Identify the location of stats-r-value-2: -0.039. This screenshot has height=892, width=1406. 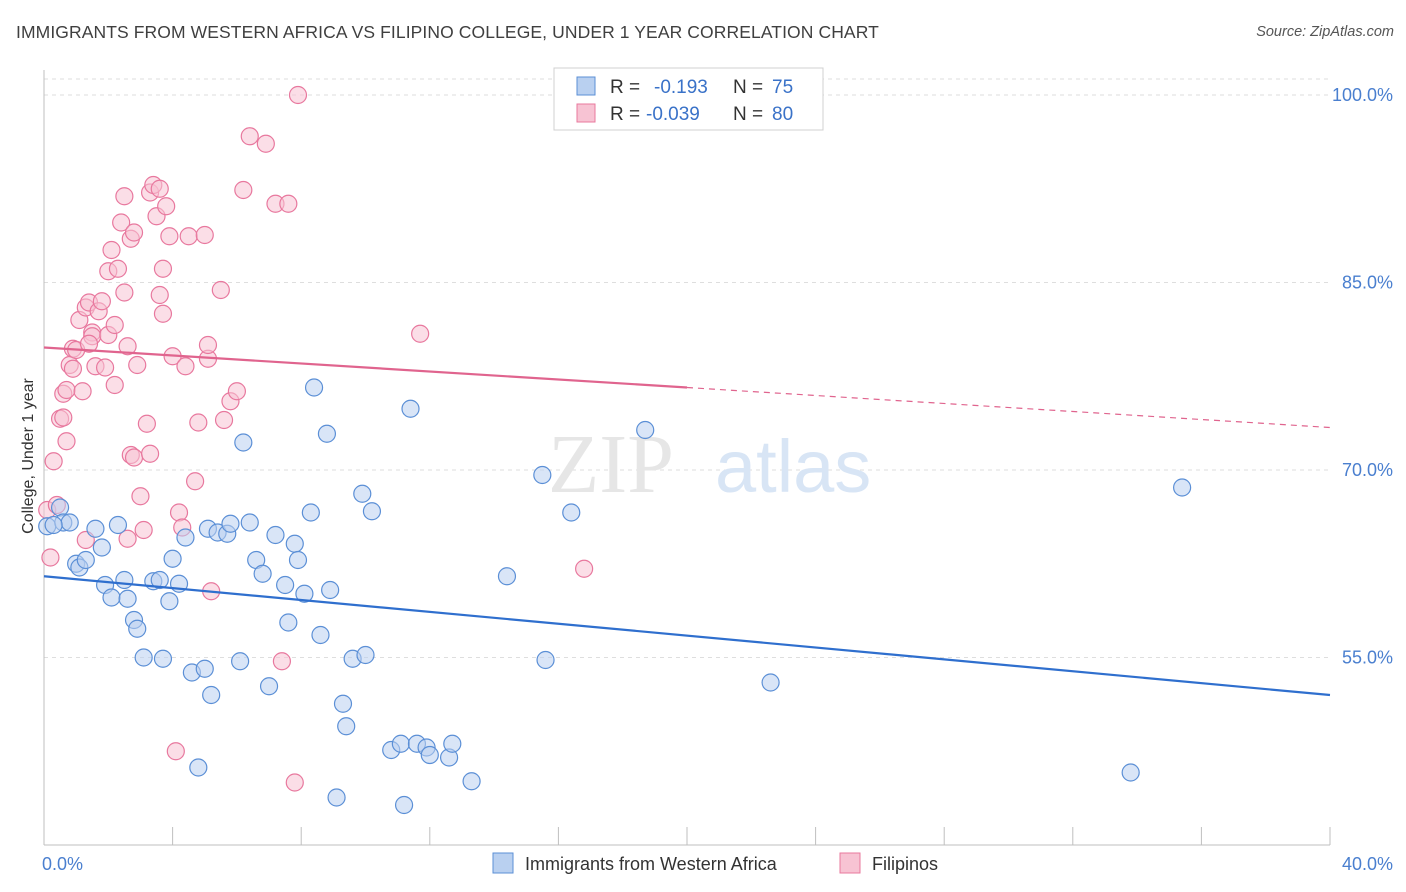
(673, 114).